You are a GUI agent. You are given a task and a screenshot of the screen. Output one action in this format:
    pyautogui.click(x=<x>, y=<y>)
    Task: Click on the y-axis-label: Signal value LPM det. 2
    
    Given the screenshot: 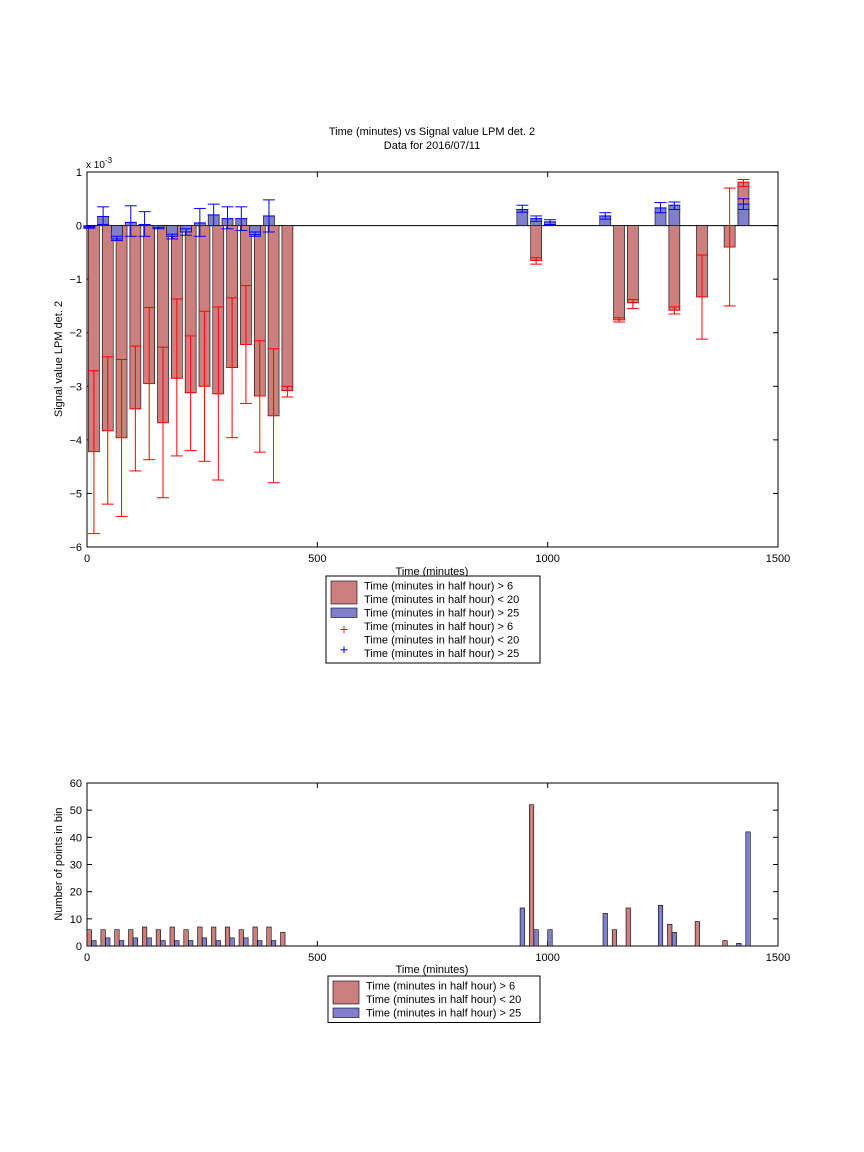 What is the action you would take?
    pyautogui.click(x=59, y=359)
    